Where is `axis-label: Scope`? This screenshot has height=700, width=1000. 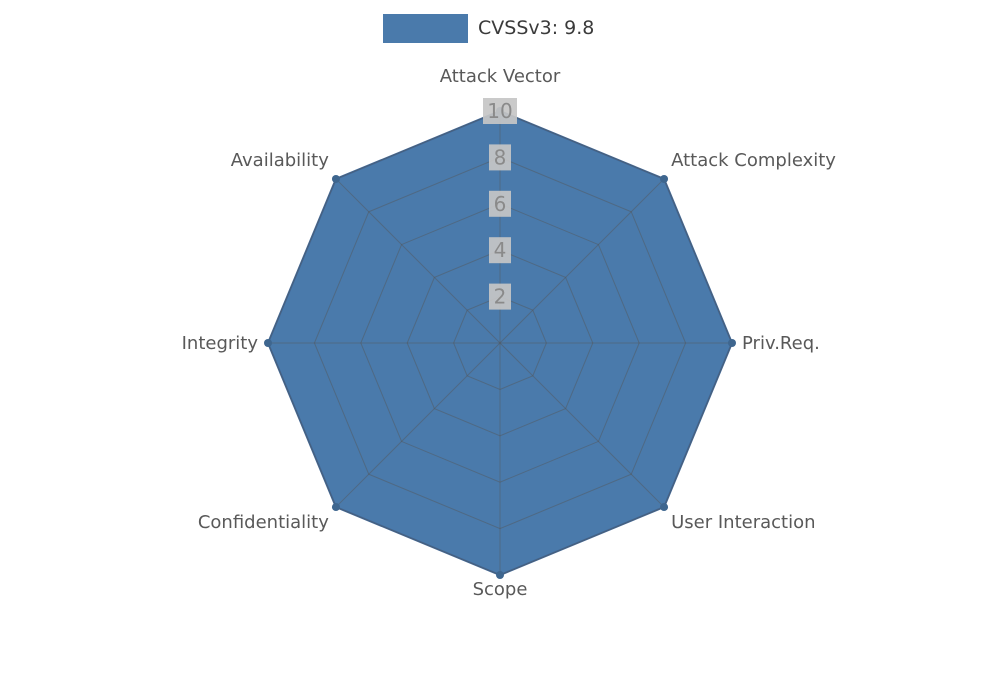
axis-label: Scope is located at coordinates (500, 589).